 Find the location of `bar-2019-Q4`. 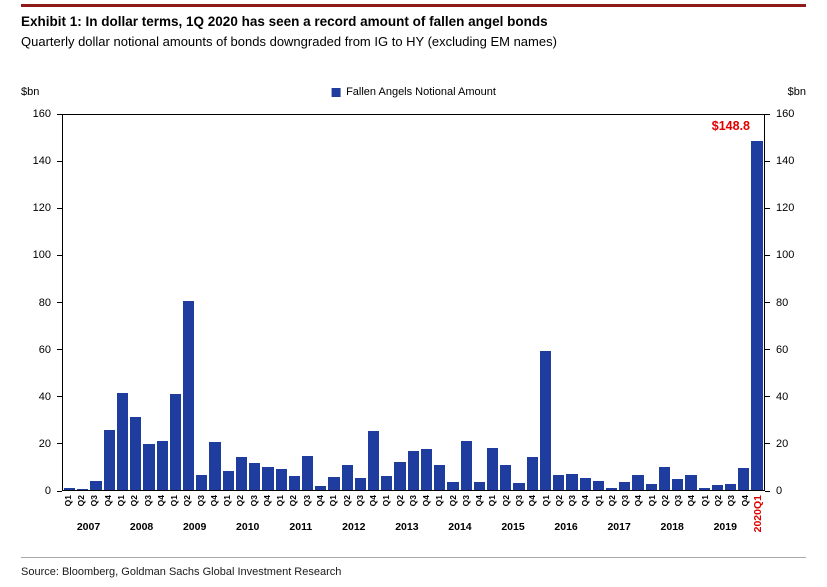

bar-2019-Q4 is located at coordinates (743, 302).